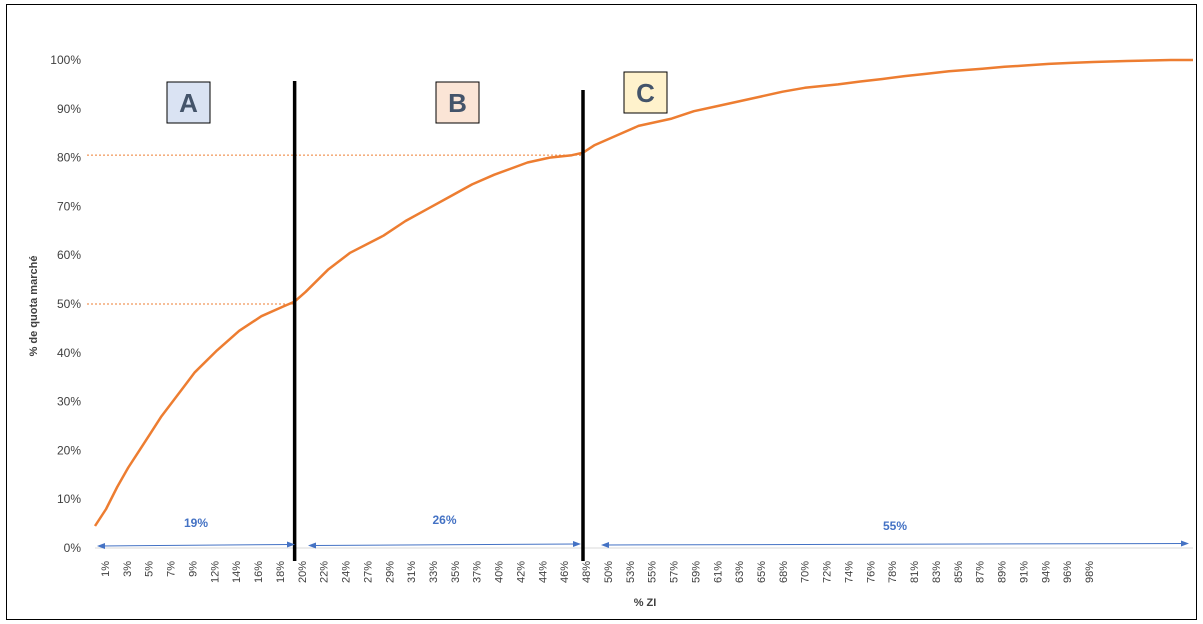  What do you see at coordinates (390, 572) in the screenshot?
I see `x-tick-label: 29%` at bounding box center [390, 572].